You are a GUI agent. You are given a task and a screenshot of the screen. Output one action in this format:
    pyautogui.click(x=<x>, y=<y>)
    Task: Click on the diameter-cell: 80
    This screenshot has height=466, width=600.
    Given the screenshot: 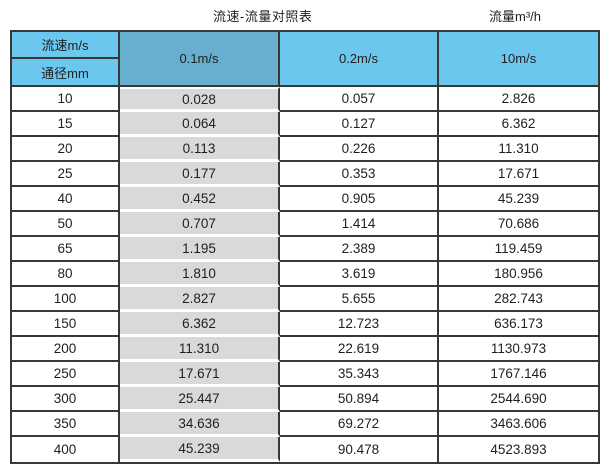 What is the action you would take?
    pyautogui.click(x=66, y=274)
    